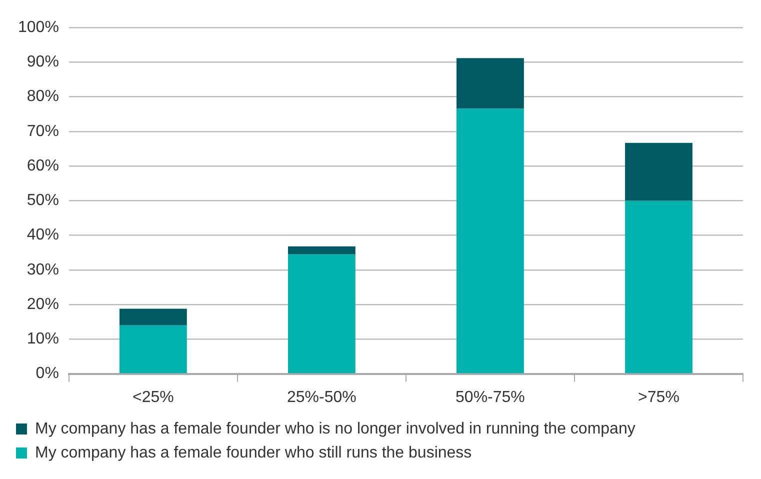 Image resolution: width=761 pixels, height=479 pixels. What do you see at coordinates (321, 397) in the screenshot?
I see `x-tick-label: 25%-50%` at bounding box center [321, 397].